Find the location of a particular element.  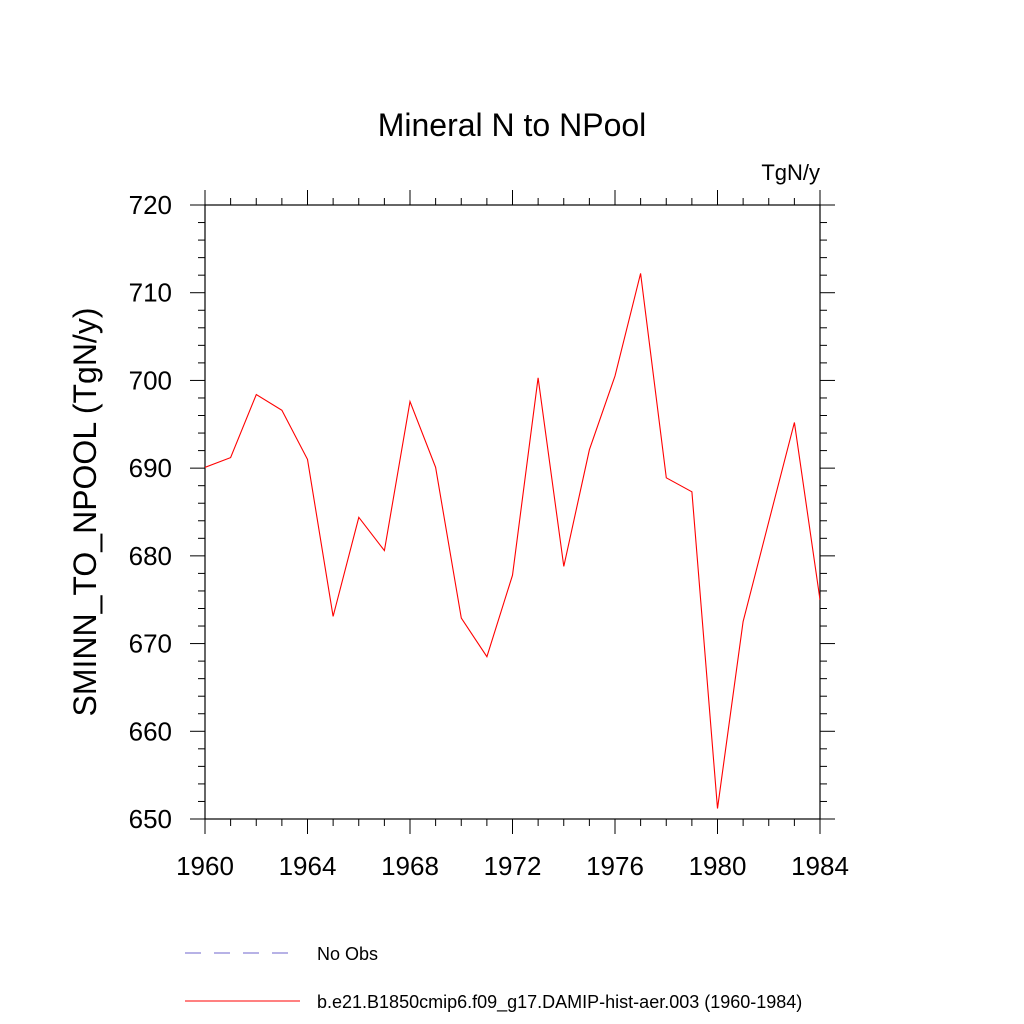

y-tick-label: 690 is located at coordinates (150, 468).